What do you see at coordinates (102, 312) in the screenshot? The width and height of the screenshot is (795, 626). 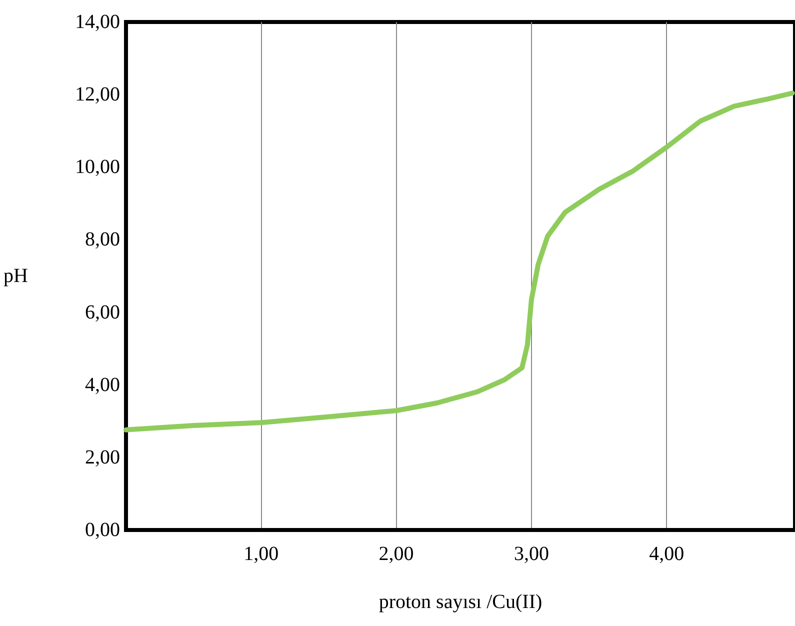 I see `y-tick-label: 6,00` at bounding box center [102, 312].